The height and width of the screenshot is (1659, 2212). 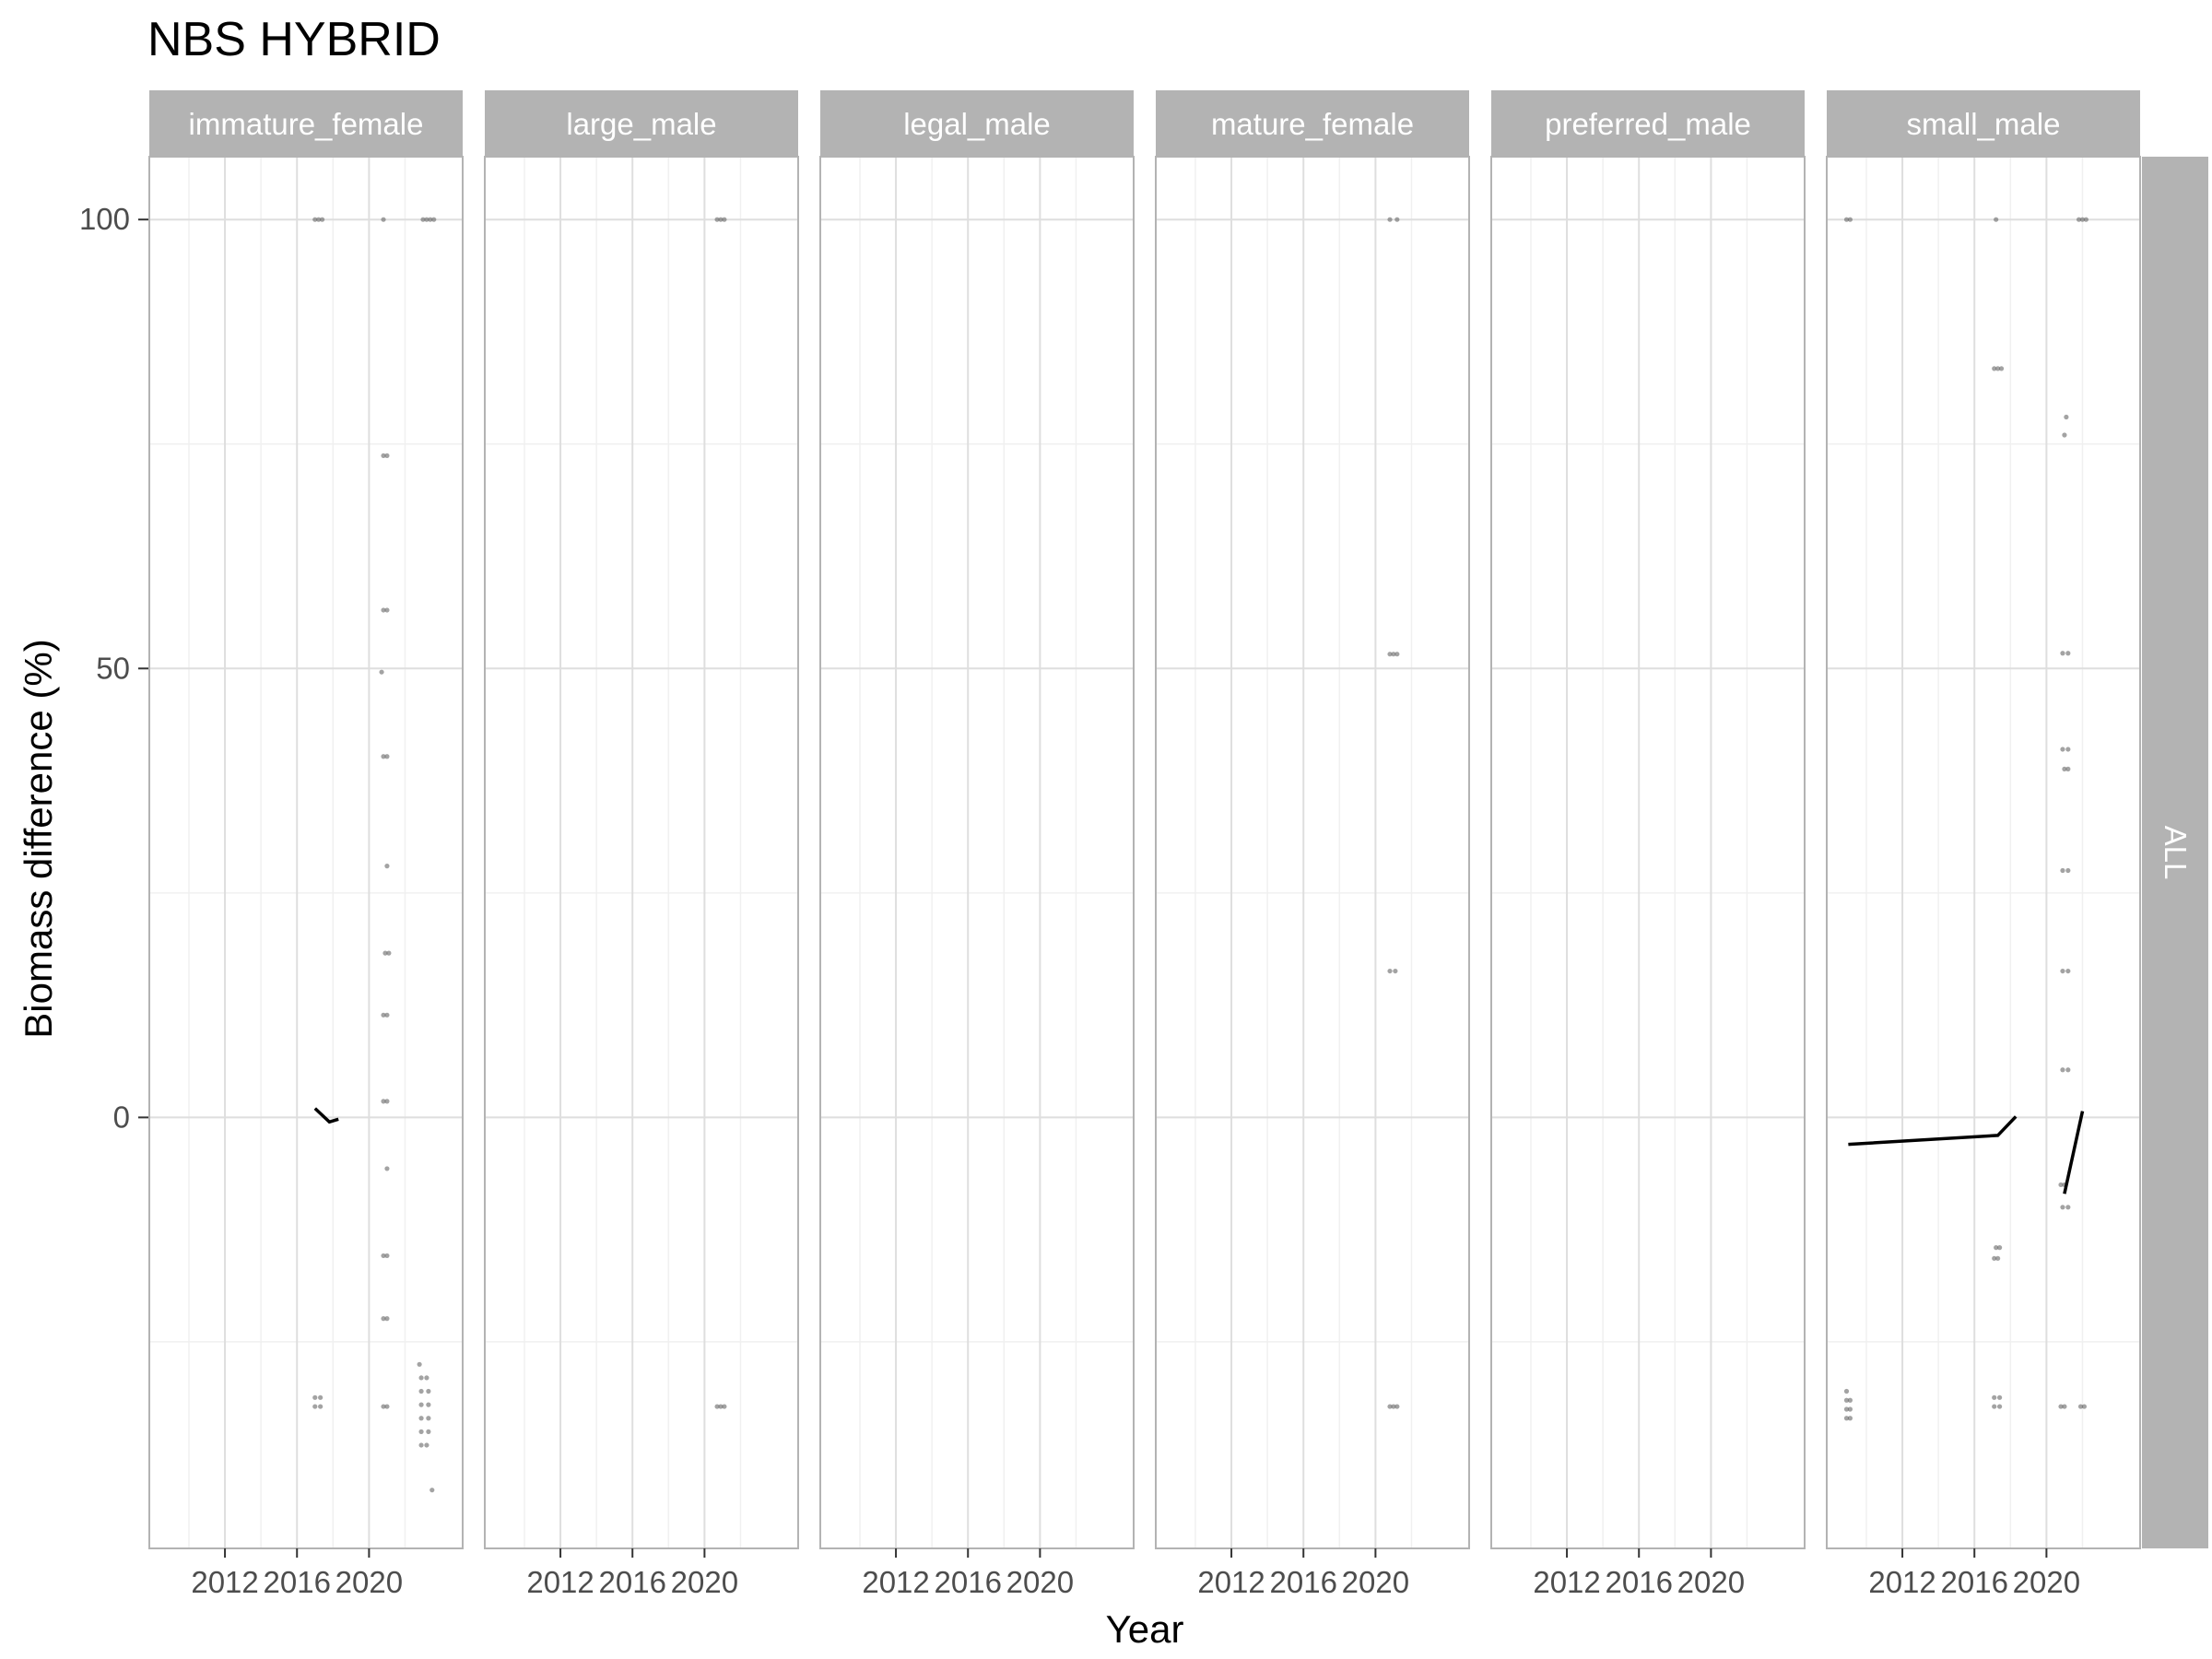 I want to click on panel-strip-label: large_male, so click(x=641, y=124).